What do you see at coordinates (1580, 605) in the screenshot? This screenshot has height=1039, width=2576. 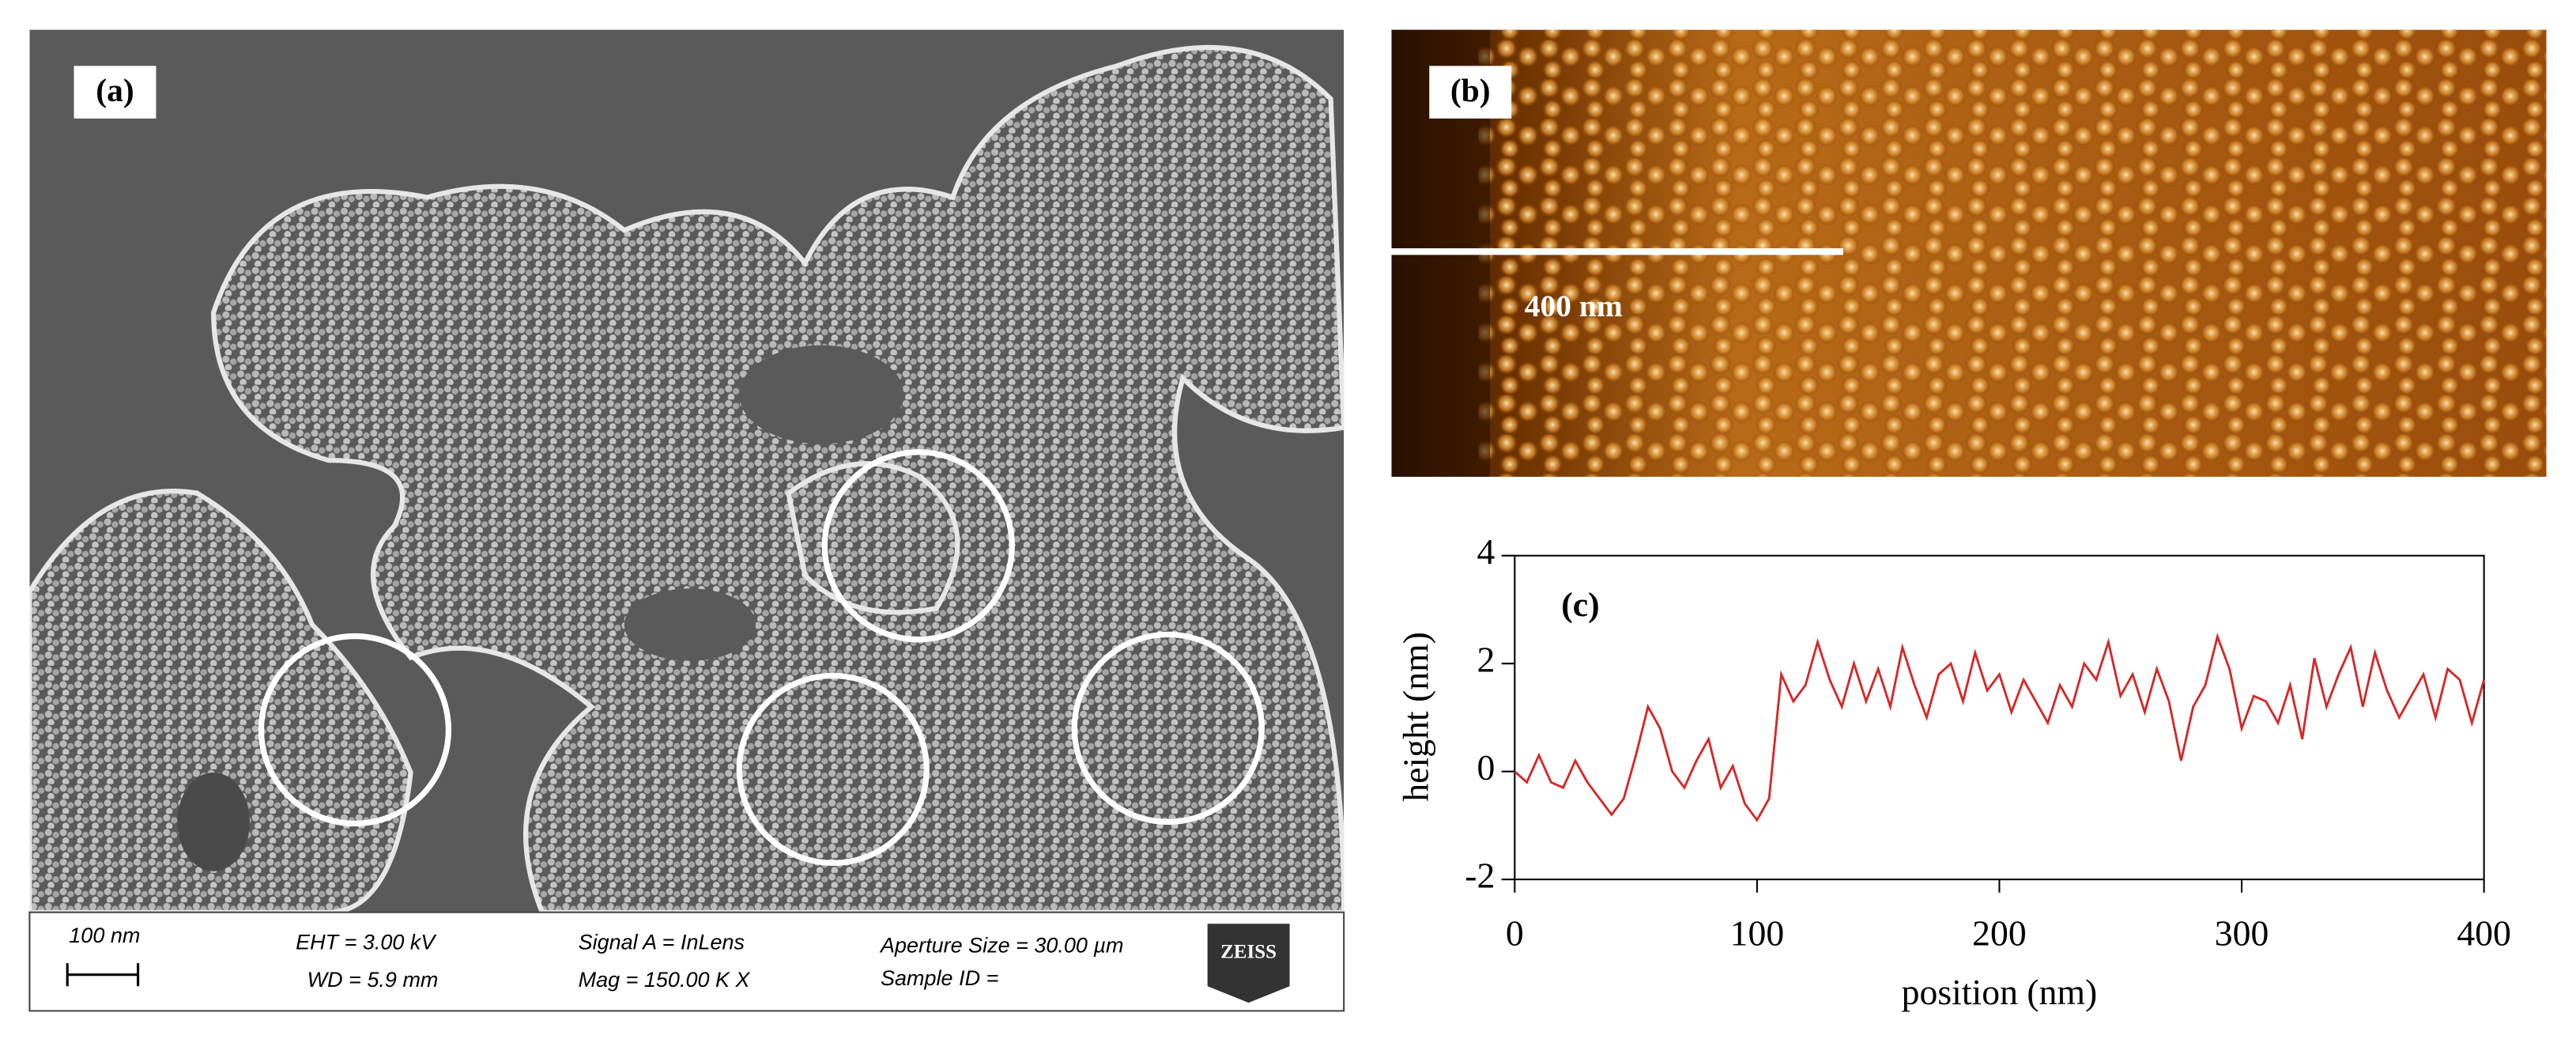 I see `annotation: (c)` at bounding box center [1580, 605].